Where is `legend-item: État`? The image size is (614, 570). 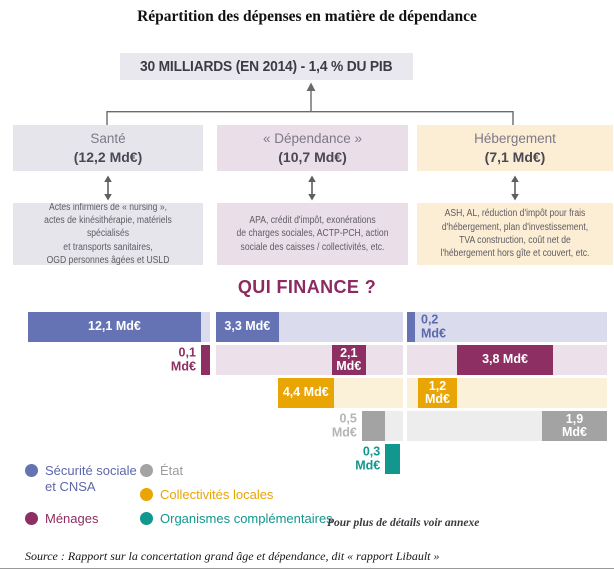 legend-item: État is located at coordinates (161, 471).